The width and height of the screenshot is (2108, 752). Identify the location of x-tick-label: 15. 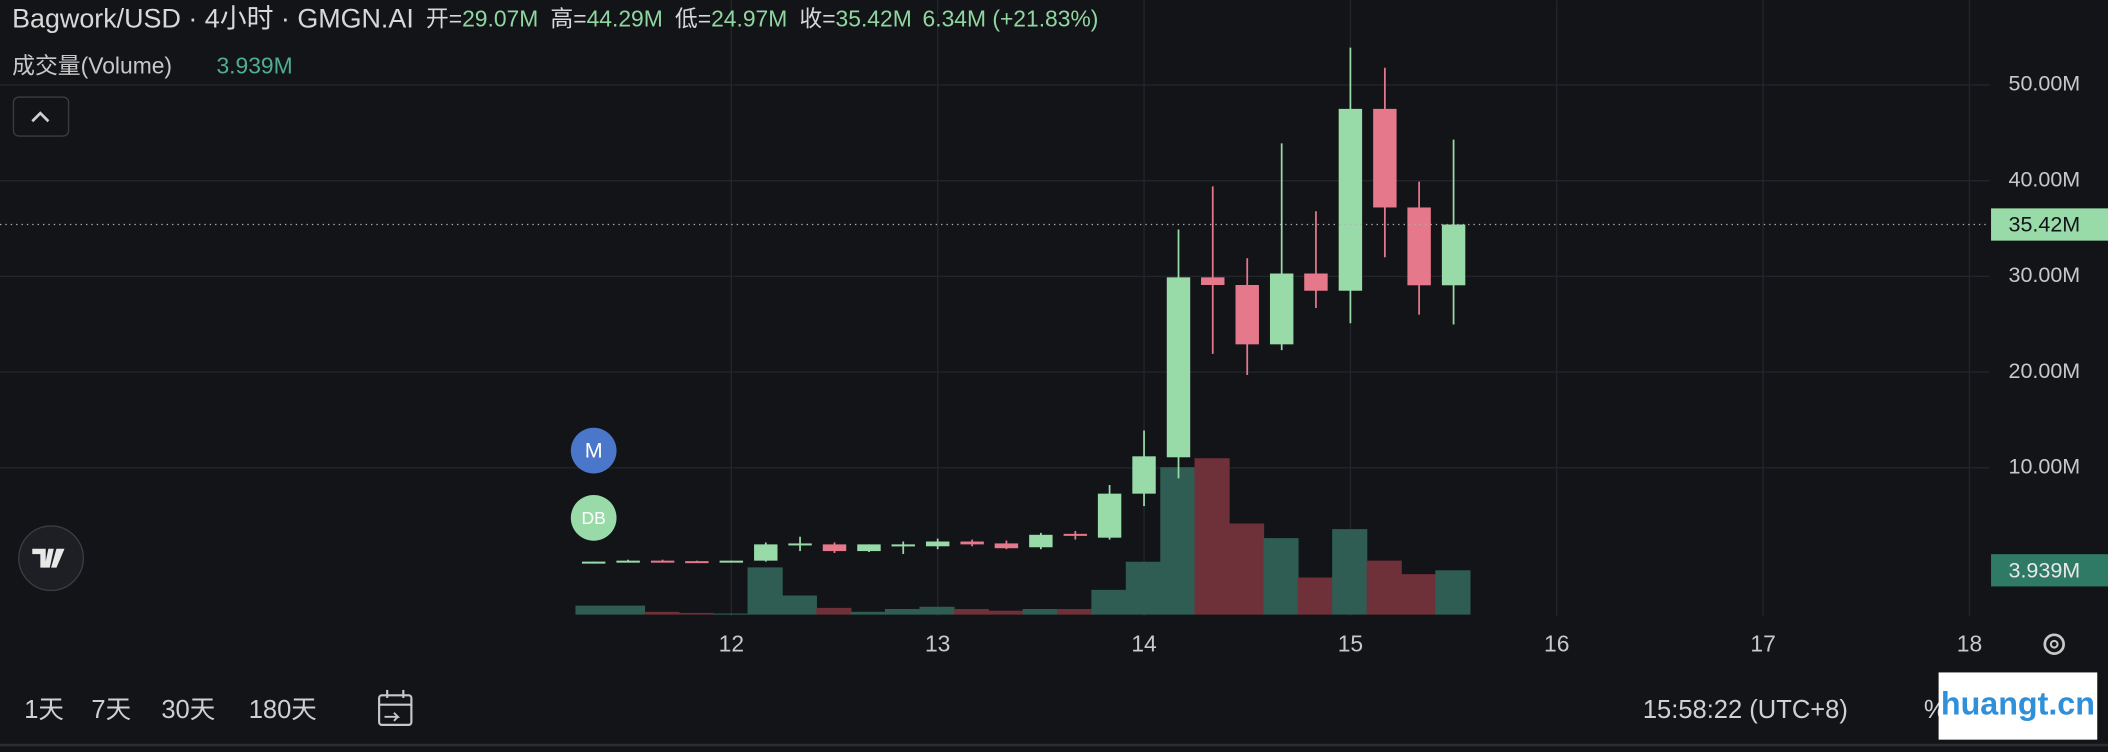
(1350, 644).